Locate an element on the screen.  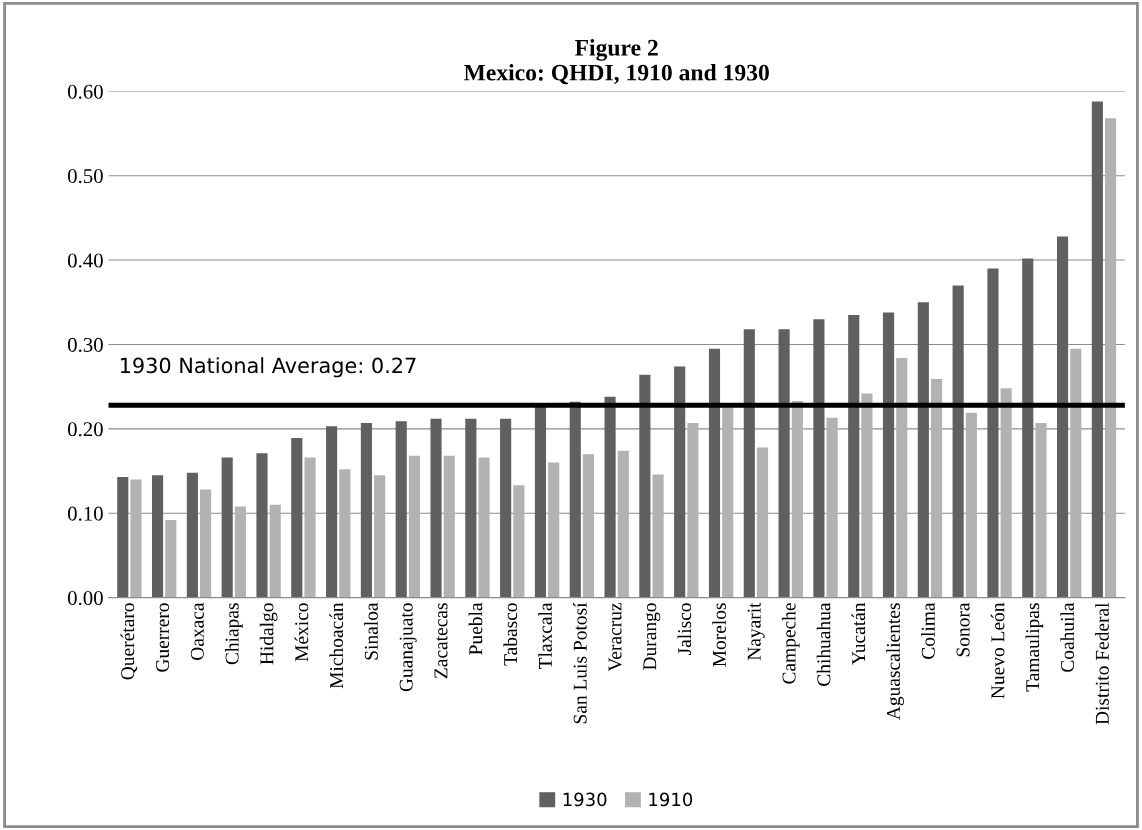
y-tick-label: 0.60 is located at coordinates (85, 91).